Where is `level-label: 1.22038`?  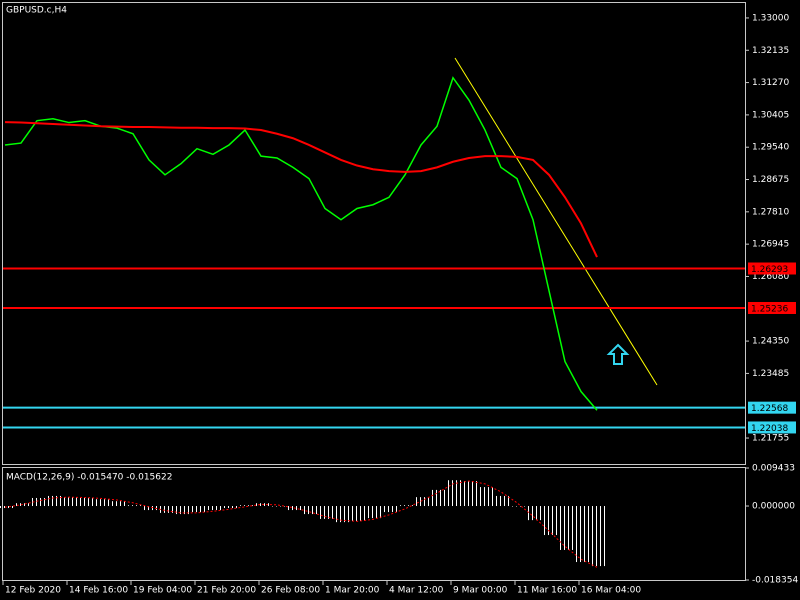 level-label: 1.22038 is located at coordinates (769, 429).